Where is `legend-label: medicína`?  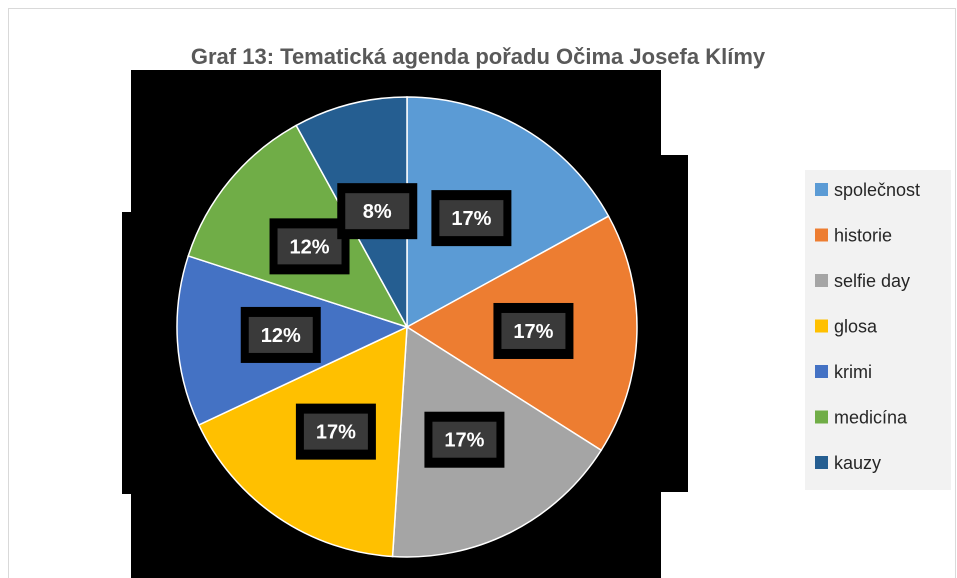
legend-label: medicína is located at coordinates (871, 418).